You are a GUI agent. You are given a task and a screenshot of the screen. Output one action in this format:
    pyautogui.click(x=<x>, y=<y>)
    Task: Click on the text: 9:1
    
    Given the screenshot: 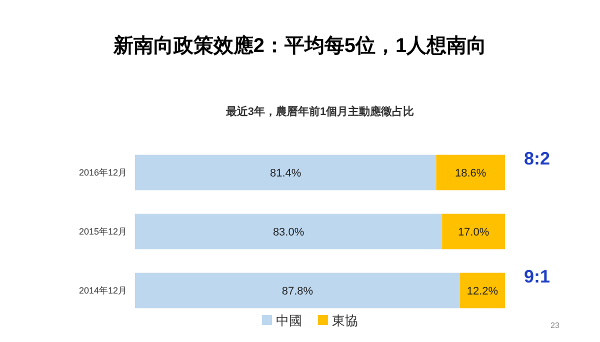 What is the action you would take?
    pyautogui.click(x=537, y=276)
    